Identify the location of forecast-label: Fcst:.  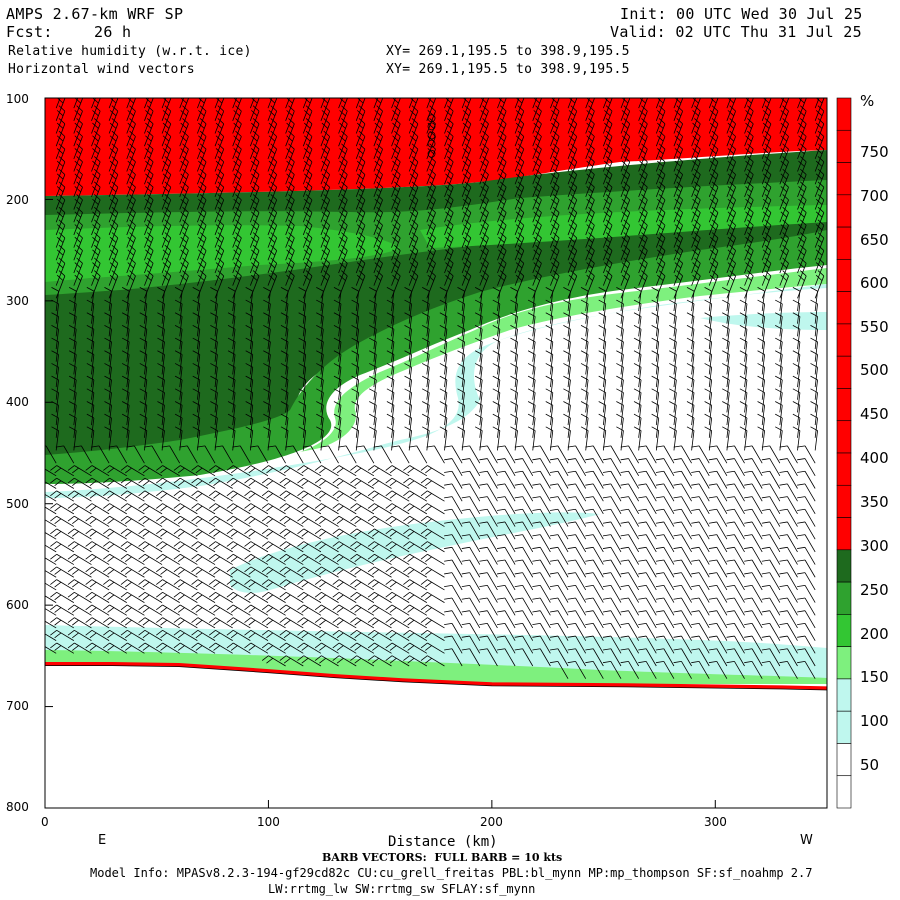
(29, 32).